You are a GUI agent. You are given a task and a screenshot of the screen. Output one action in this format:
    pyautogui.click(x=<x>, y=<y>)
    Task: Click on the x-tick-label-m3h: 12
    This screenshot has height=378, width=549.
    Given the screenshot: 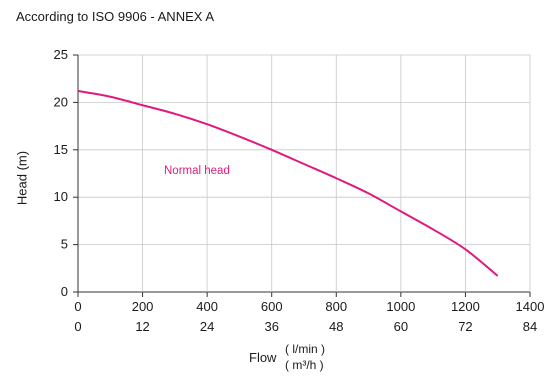 What is the action you would take?
    pyautogui.click(x=142, y=326)
    